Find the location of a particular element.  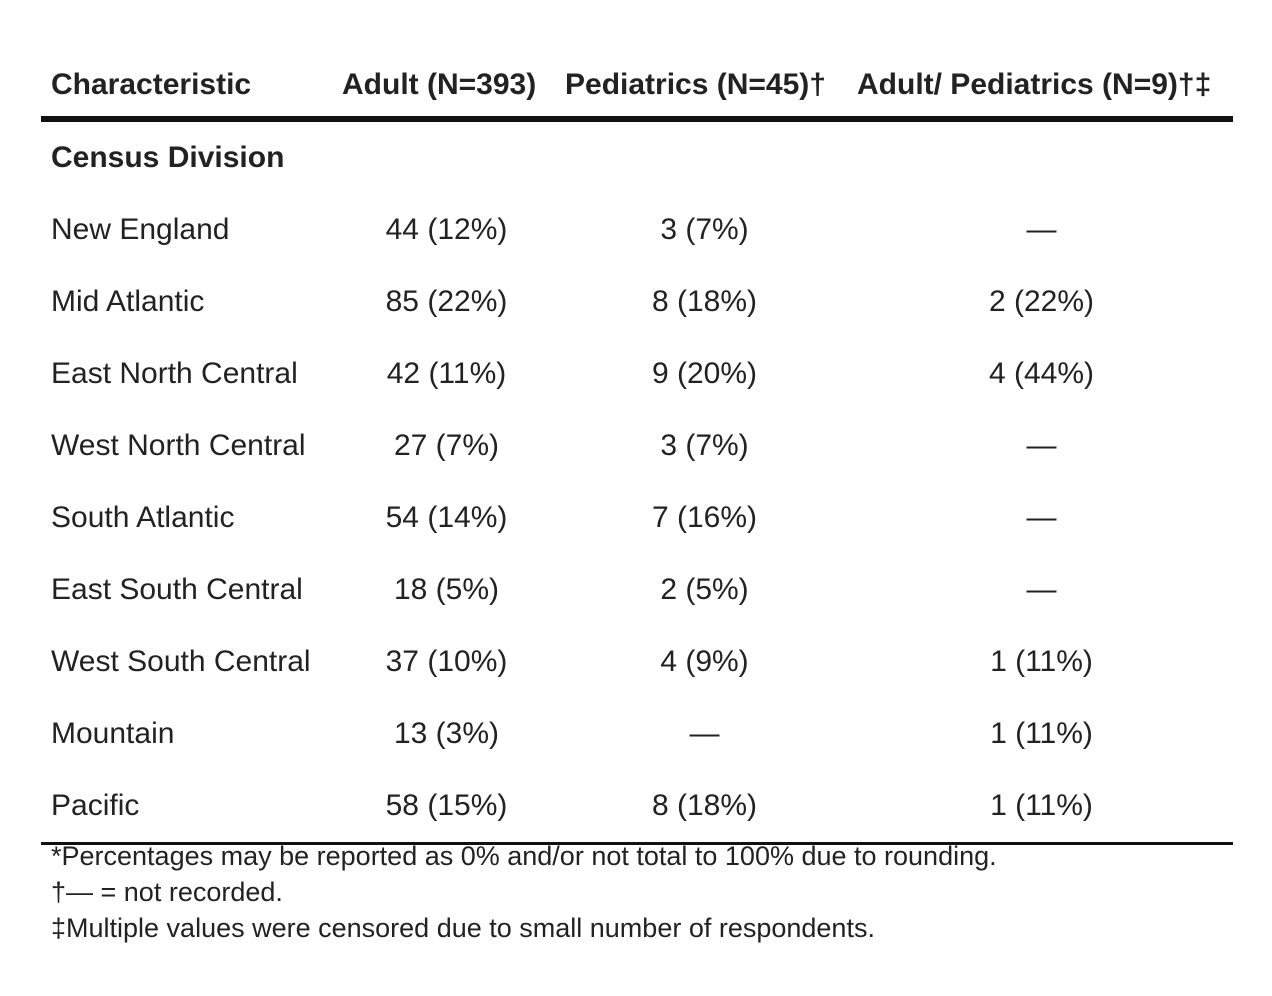

cell-adult: 85 (22%) is located at coordinates (446, 301).